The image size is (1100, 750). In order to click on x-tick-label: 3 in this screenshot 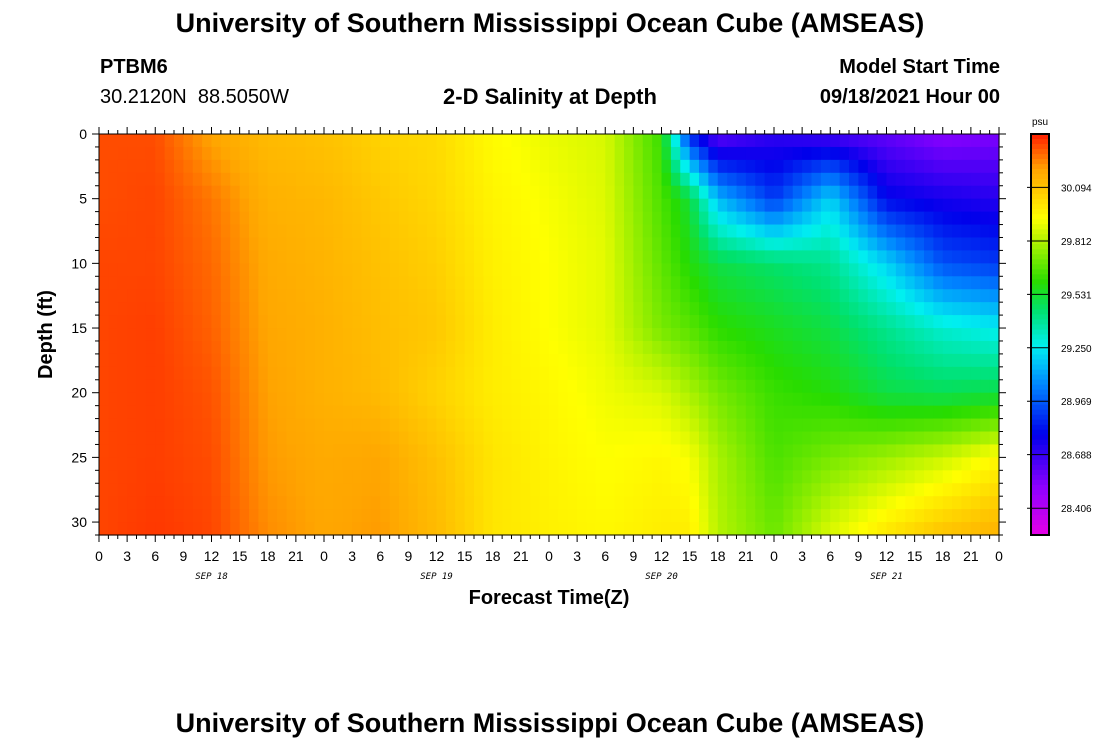, I will do `click(352, 556)`.